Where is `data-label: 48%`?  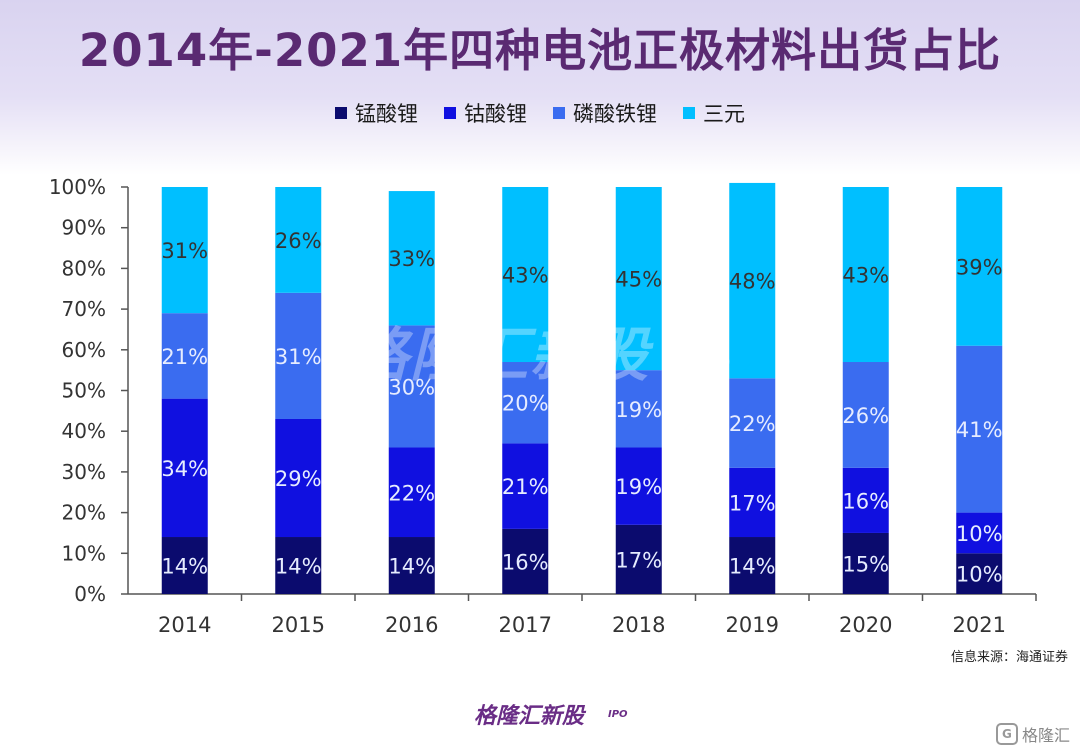
data-label: 48% is located at coordinates (752, 282).